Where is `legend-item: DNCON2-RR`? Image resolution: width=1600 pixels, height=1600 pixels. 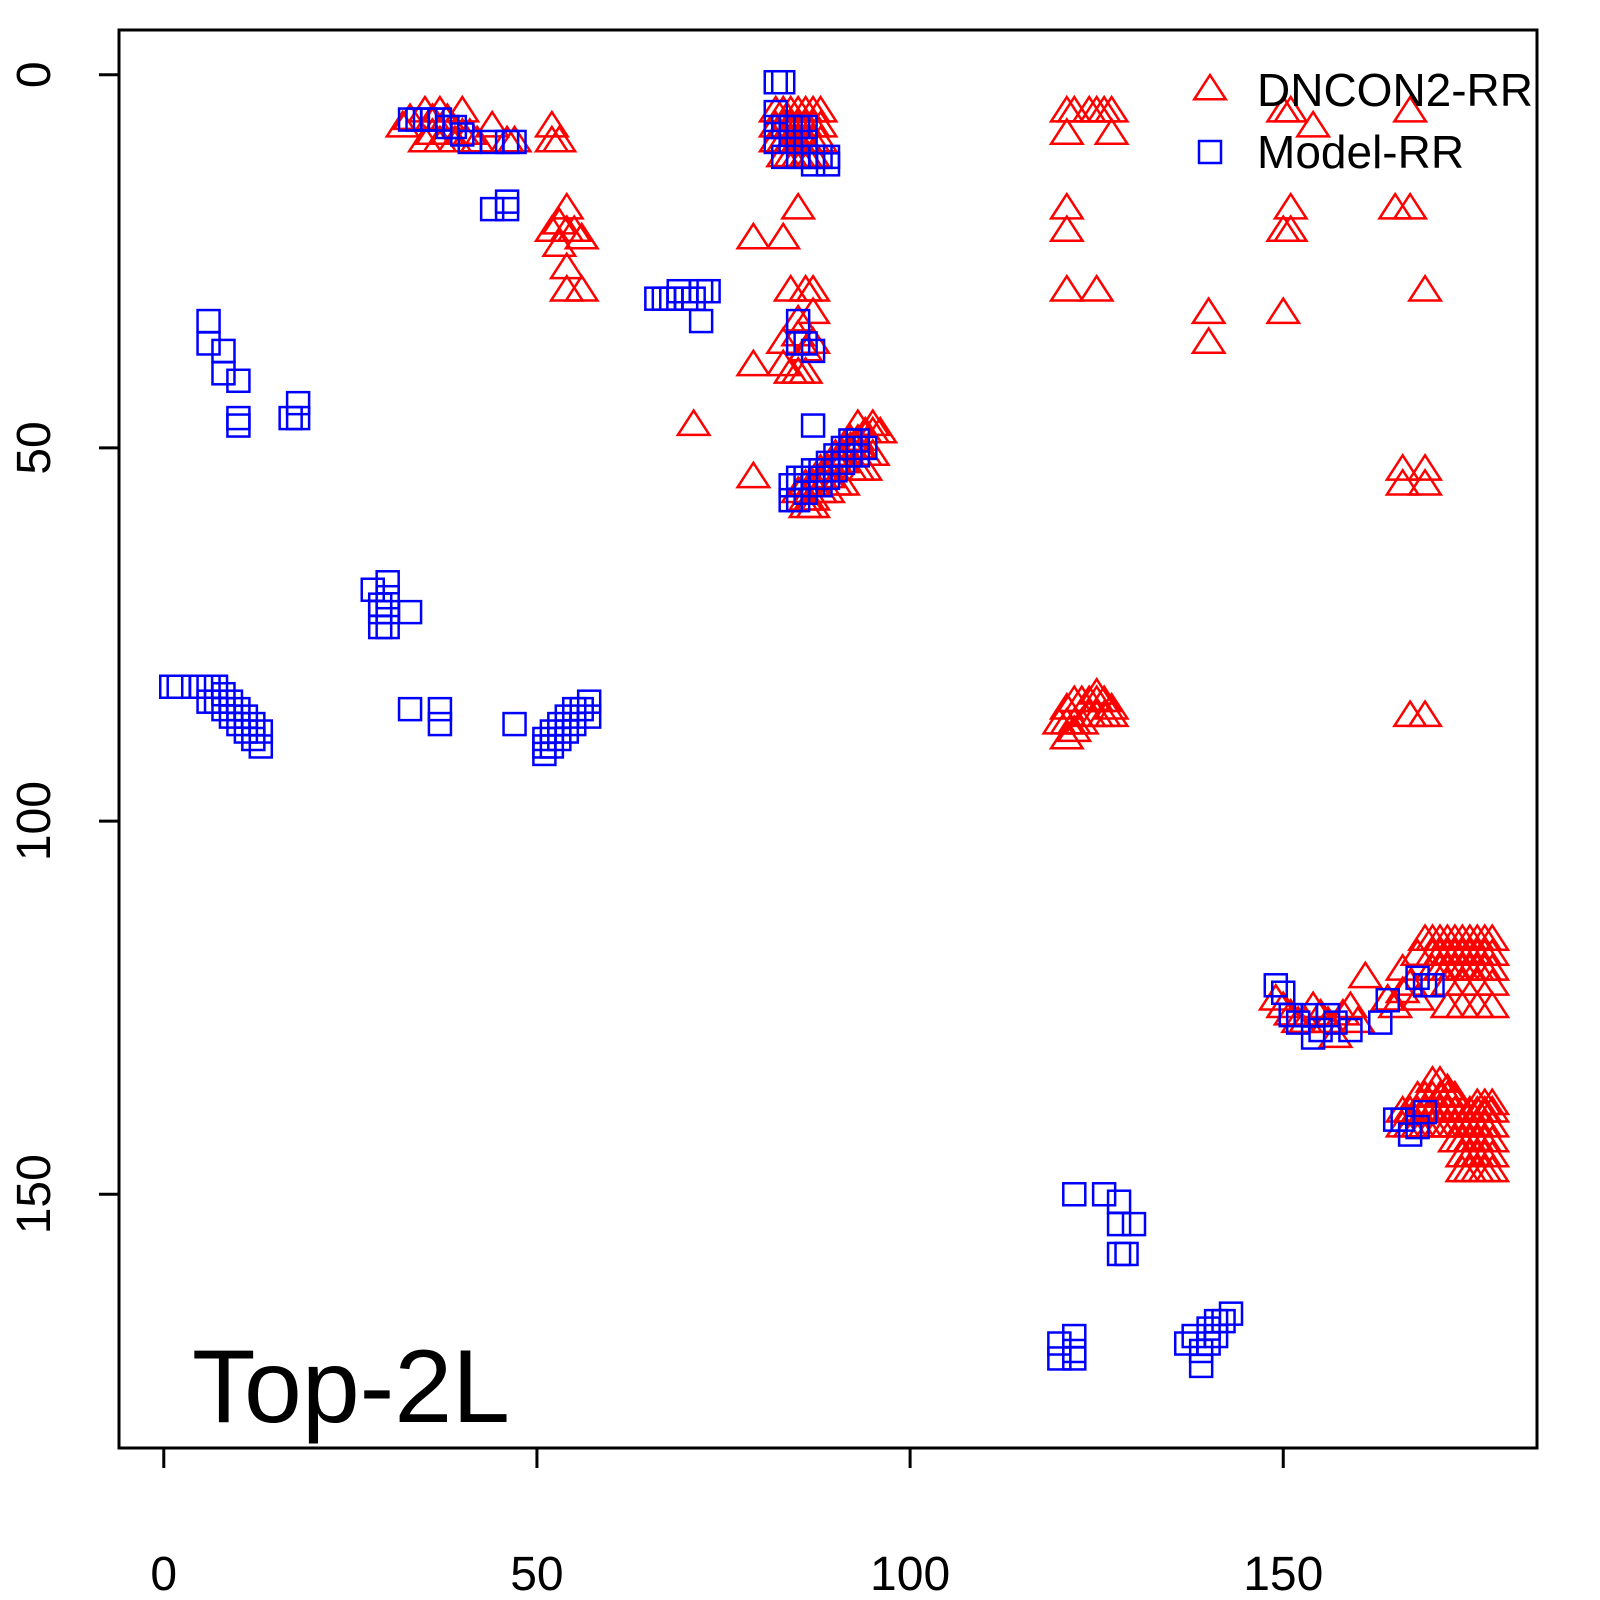
legend-item: DNCON2-RR is located at coordinates (1362, 90).